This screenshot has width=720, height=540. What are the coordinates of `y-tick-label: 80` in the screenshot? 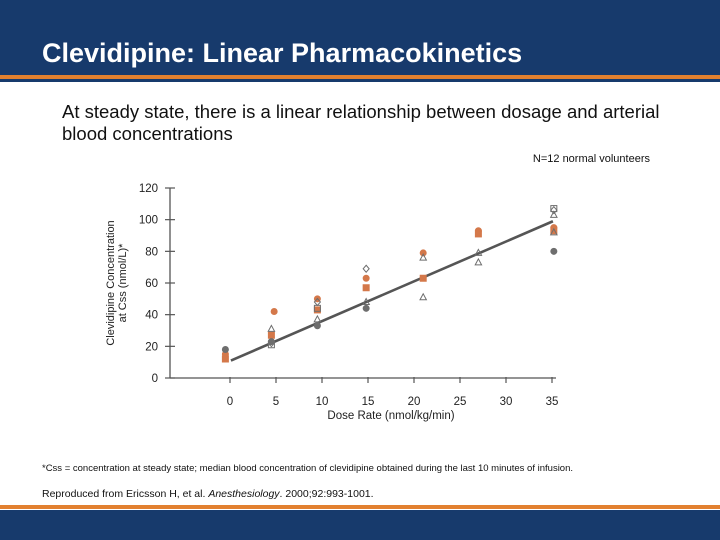 It's located at (151, 252).